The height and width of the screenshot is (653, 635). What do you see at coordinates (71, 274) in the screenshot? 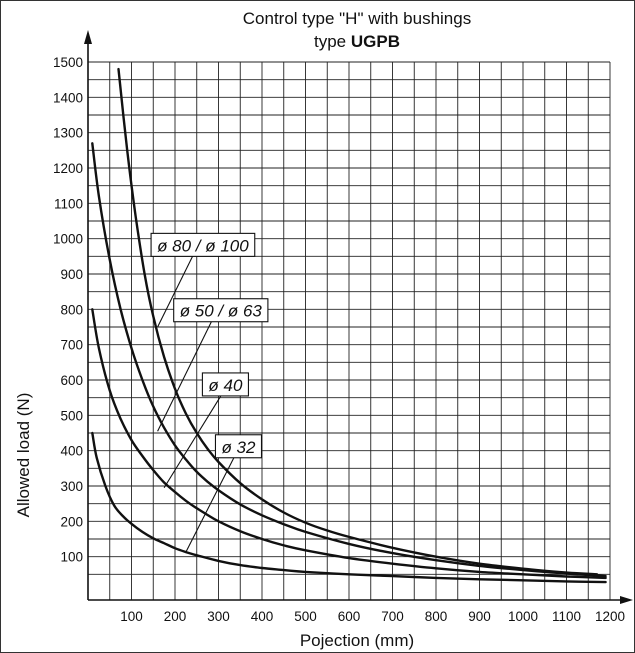
I see `y-tick-label: 900` at bounding box center [71, 274].